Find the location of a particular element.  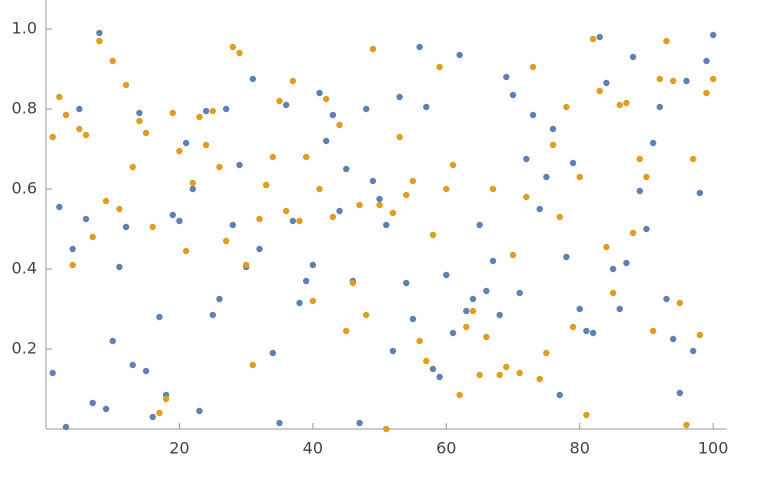

y-tick-label: 0.4 is located at coordinates (24, 268).